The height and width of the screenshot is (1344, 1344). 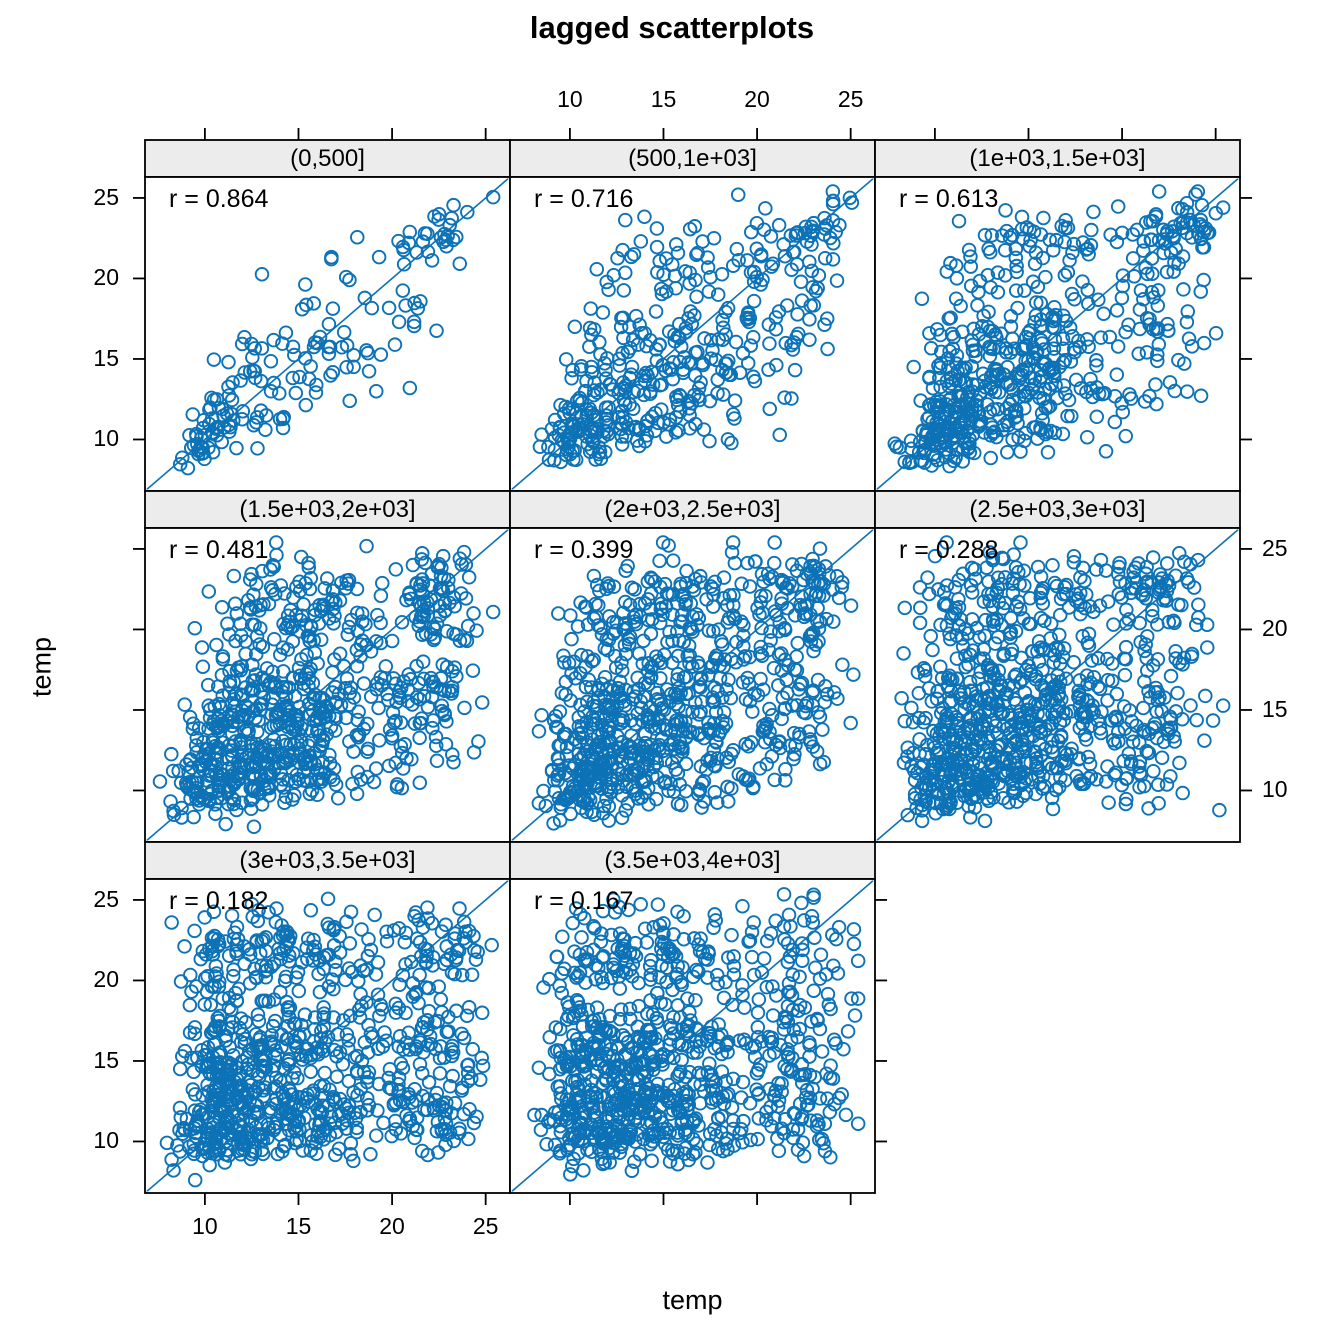 What do you see at coordinates (949, 199) in the screenshot?
I see `correlation-label: r = 0.613` at bounding box center [949, 199].